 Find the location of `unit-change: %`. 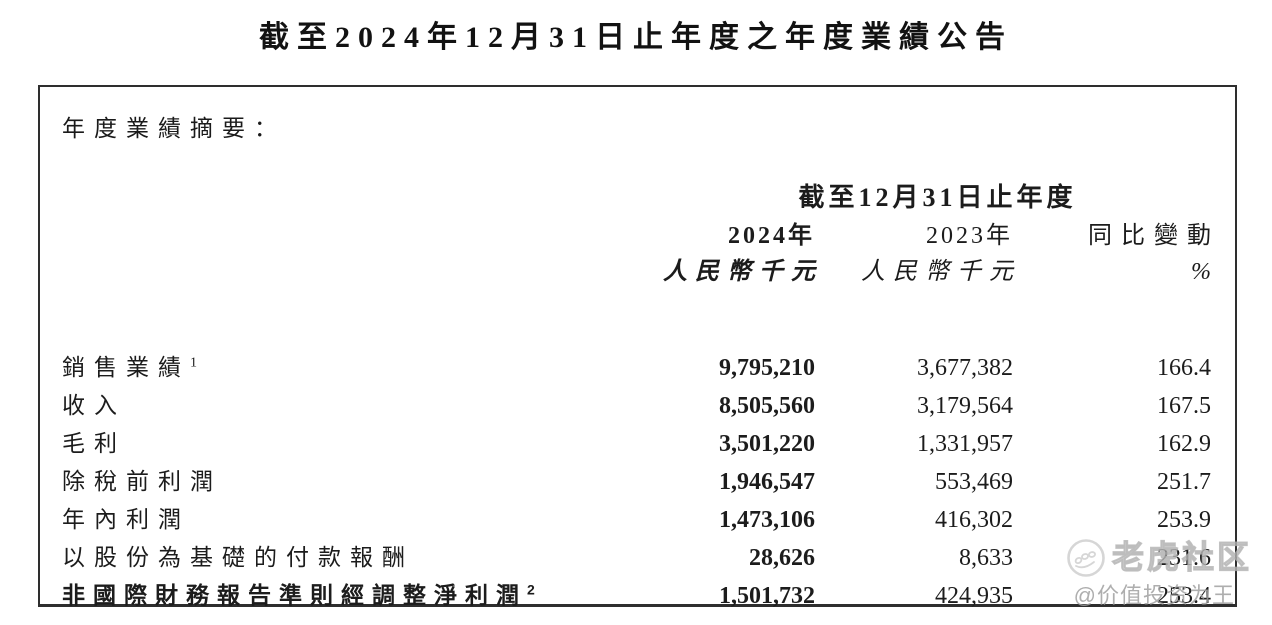

unit-change: % is located at coordinates (1201, 272).